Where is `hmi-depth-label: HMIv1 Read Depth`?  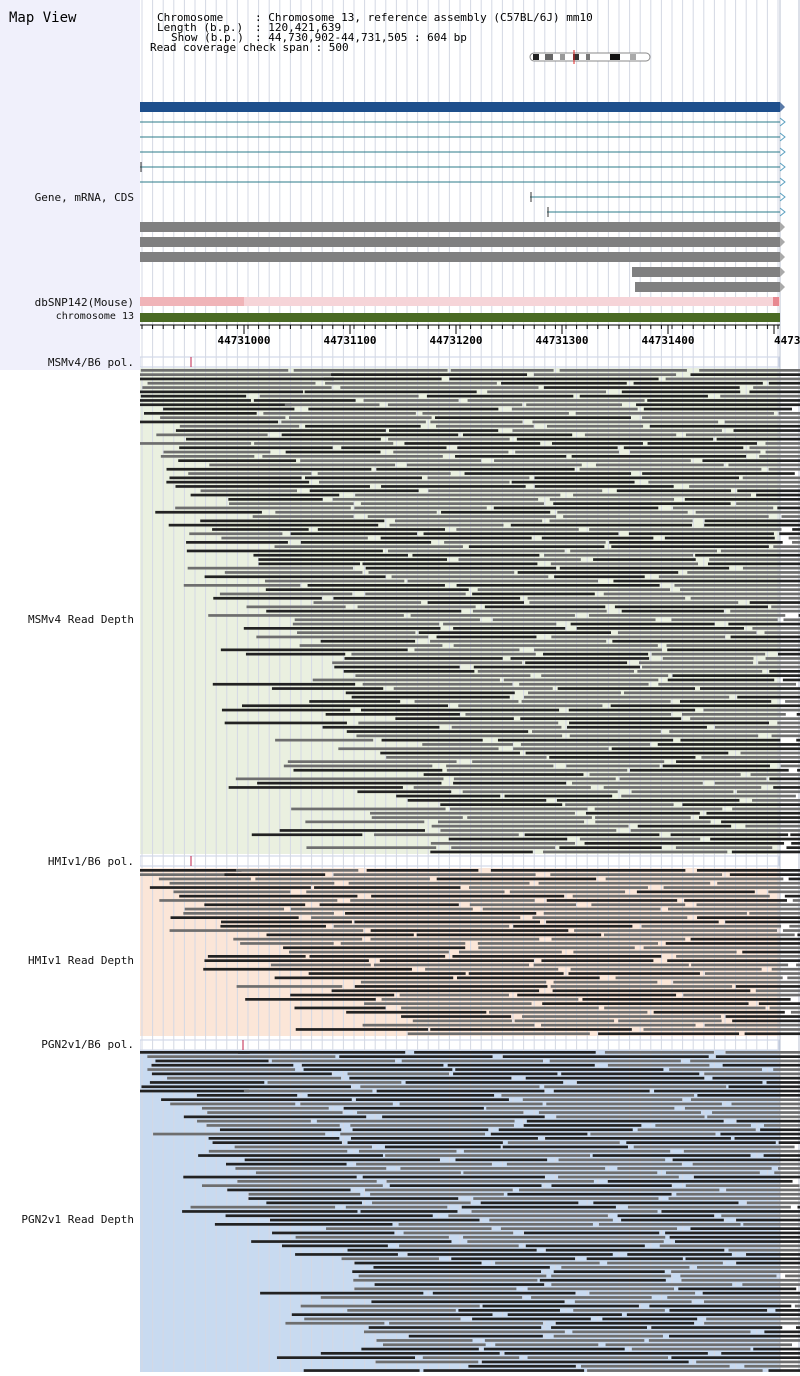
hmi-depth-label: HMIv1 Read Depth is located at coordinates (81, 960).